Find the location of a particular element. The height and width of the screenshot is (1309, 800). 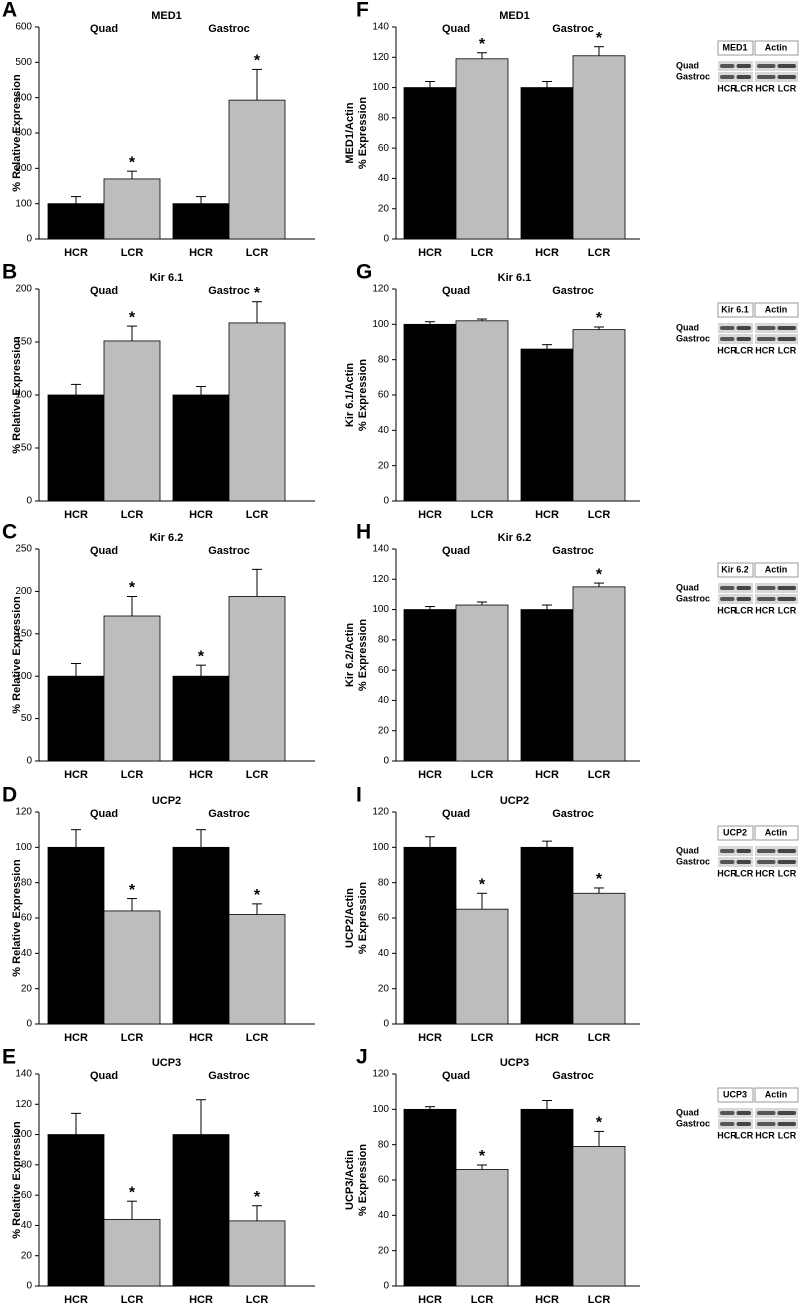

blot-protein: MED1 is located at coordinates (734, 47).